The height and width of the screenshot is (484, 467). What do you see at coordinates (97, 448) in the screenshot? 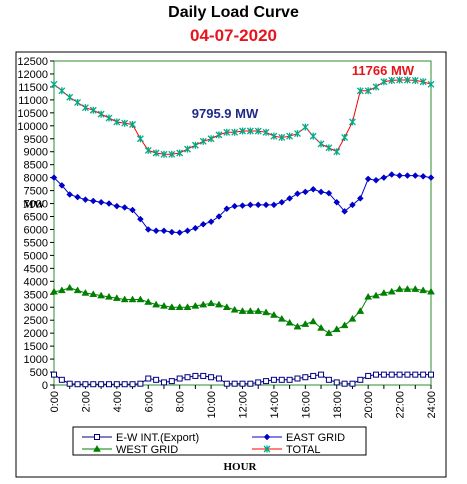
I see `legend-marker-west-grid` at bounding box center [97, 448].